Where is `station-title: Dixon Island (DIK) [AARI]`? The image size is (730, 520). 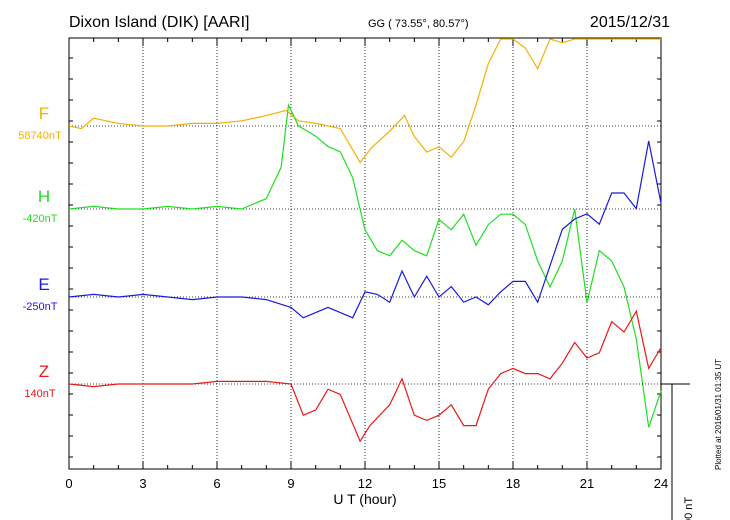
station-title: Dixon Island (DIK) [AARI] is located at coordinates (159, 22).